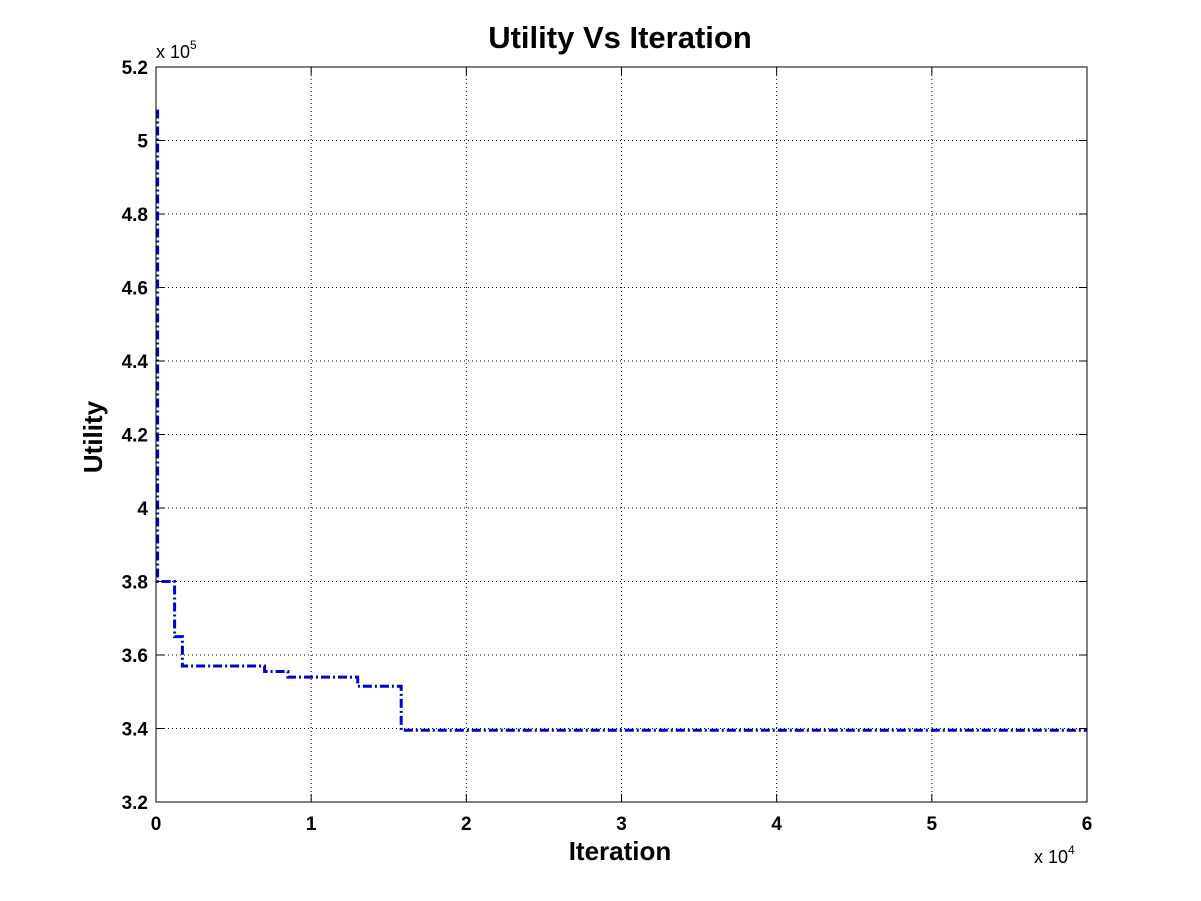  Describe the element at coordinates (135, 215) in the screenshot. I see `y-tick-label: 4.8` at that location.